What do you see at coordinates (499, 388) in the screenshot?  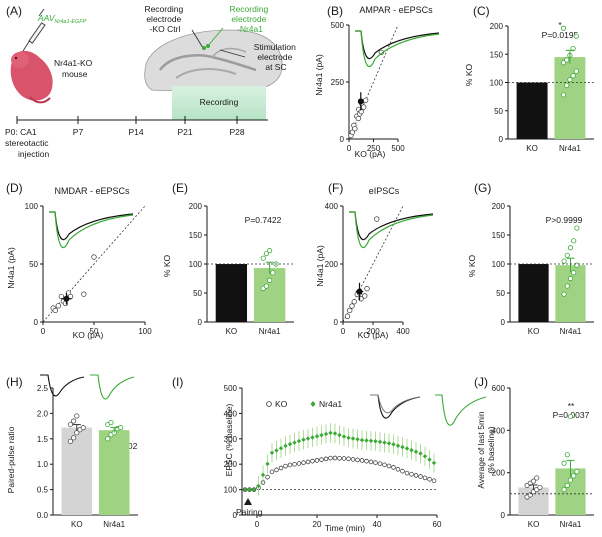 I see `y-tick-label: 600` at bounding box center [499, 388].